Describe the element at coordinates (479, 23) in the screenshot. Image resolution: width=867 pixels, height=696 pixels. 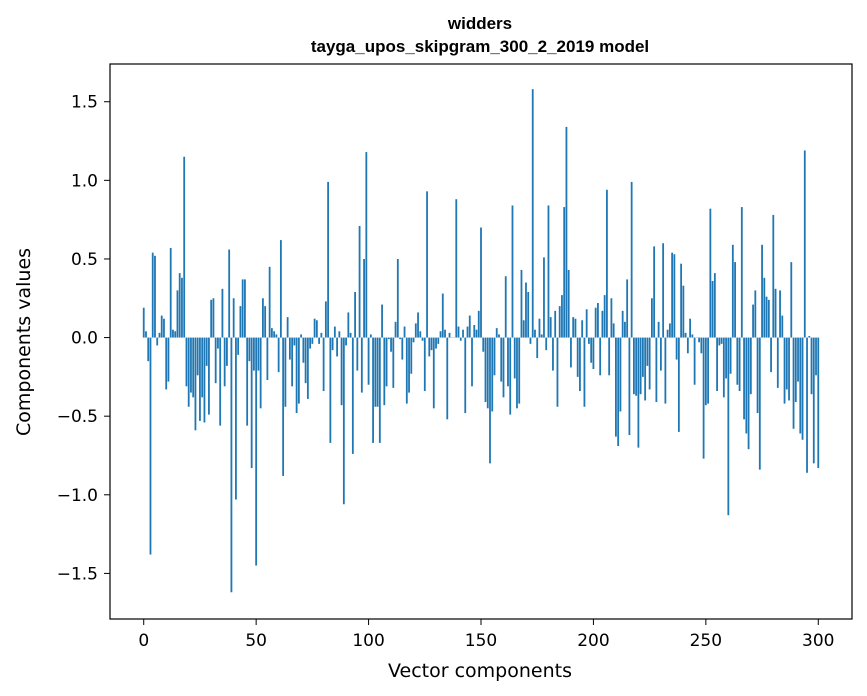
I see `chart-title-line1: widders` at that location.